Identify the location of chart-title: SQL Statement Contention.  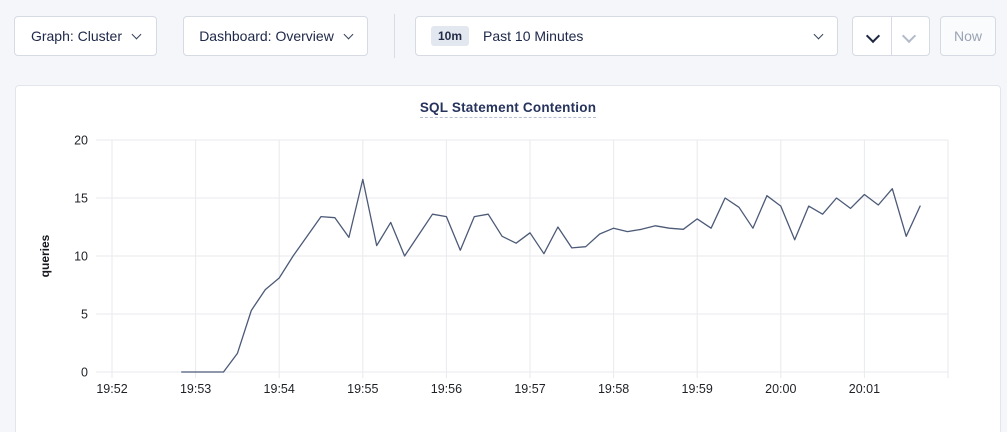
(508, 109).